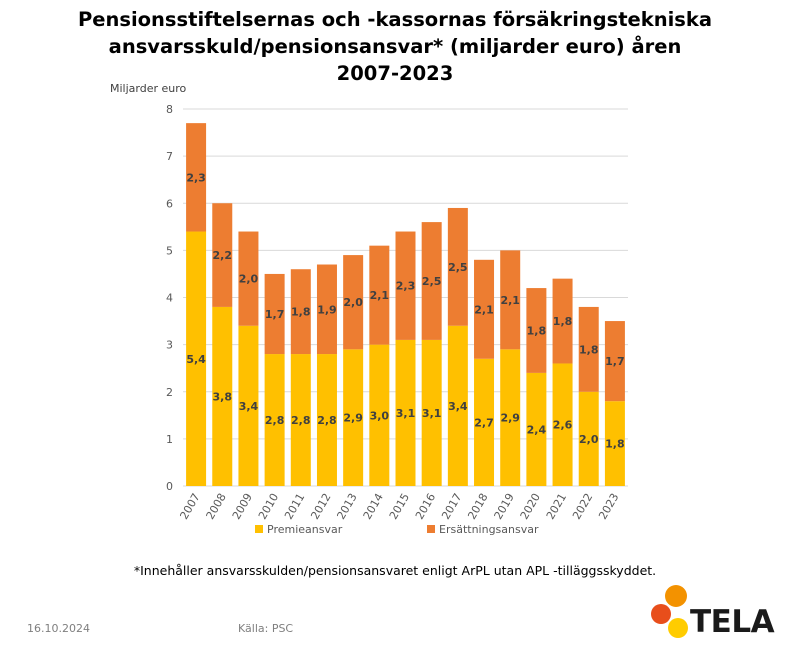 The width and height of the screenshot is (790, 650). Describe the element at coordinates (242, 506) in the screenshot. I see `x-tick-label: 2009` at that location.